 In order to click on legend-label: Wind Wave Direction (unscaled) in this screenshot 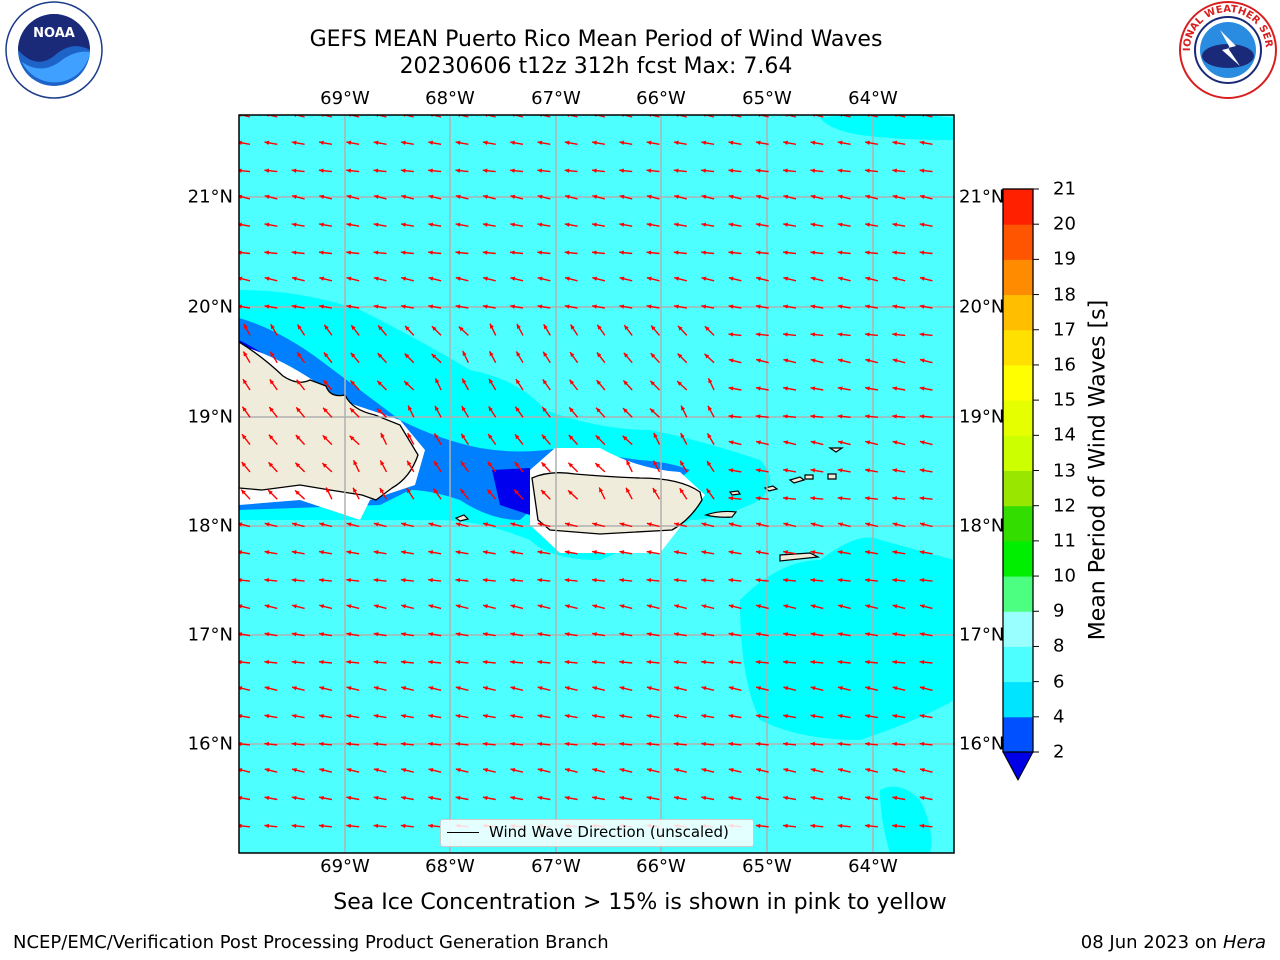, I will do `click(609, 832)`.